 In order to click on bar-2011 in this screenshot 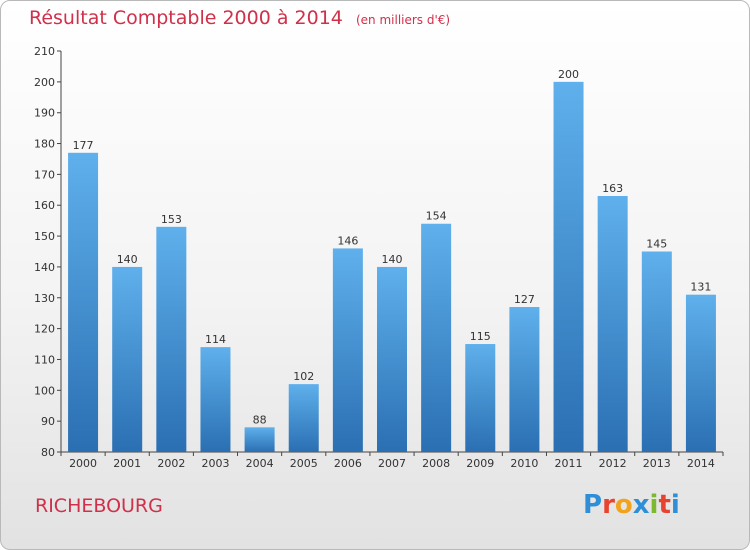, I will do `click(568, 266)`.